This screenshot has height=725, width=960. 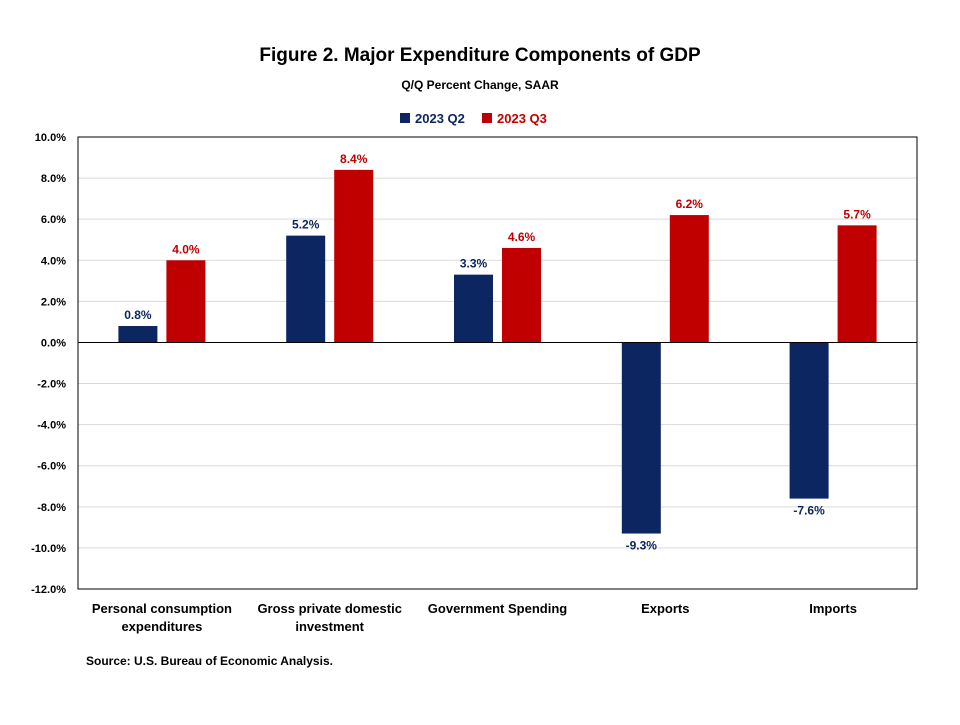 What do you see at coordinates (642, 546) in the screenshot?
I see `data-label: -9.3%` at bounding box center [642, 546].